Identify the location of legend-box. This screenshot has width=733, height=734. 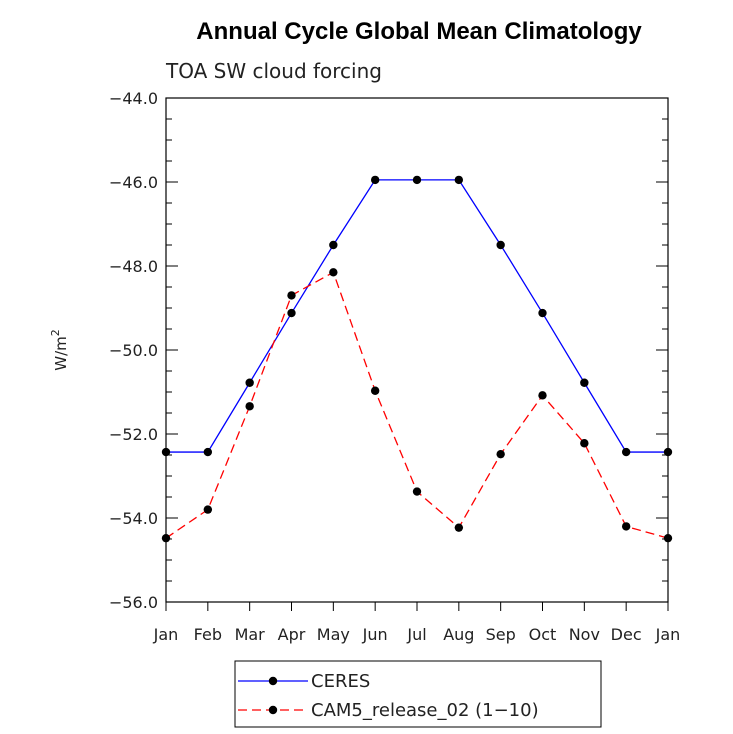
(418, 694).